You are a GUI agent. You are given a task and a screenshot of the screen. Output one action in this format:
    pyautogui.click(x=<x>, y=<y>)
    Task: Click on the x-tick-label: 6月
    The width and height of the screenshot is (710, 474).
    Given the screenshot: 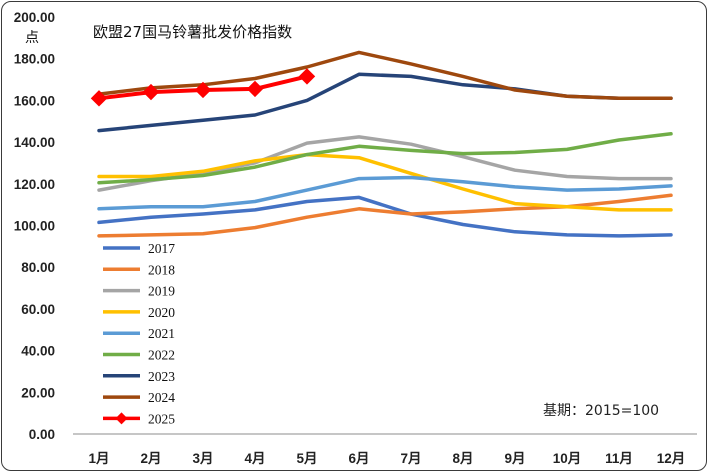 What is the action you would take?
    pyautogui.click(x=358, y=458)
    